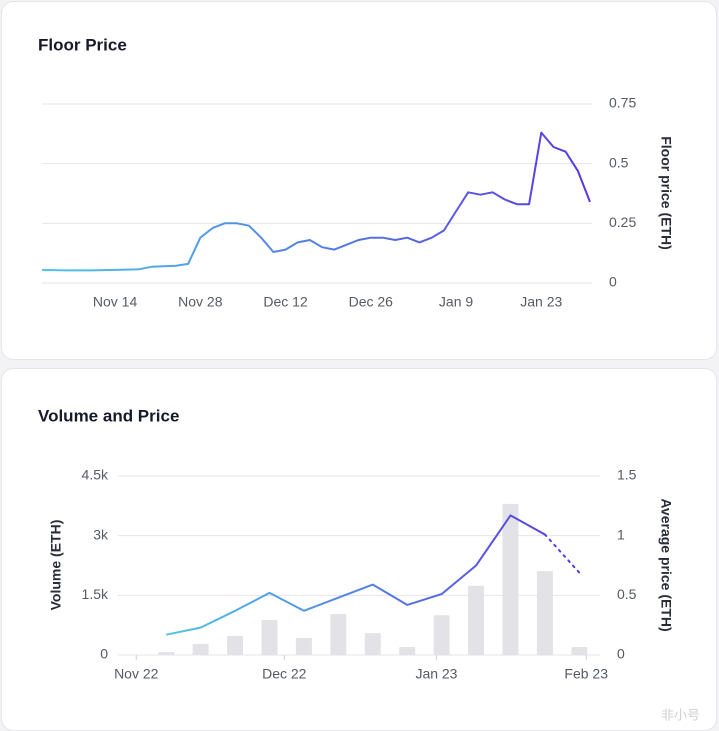 The height and width of the screenshot is (731, 719). I want to click on x-tick-label: Dec 26, so click(371, 302).